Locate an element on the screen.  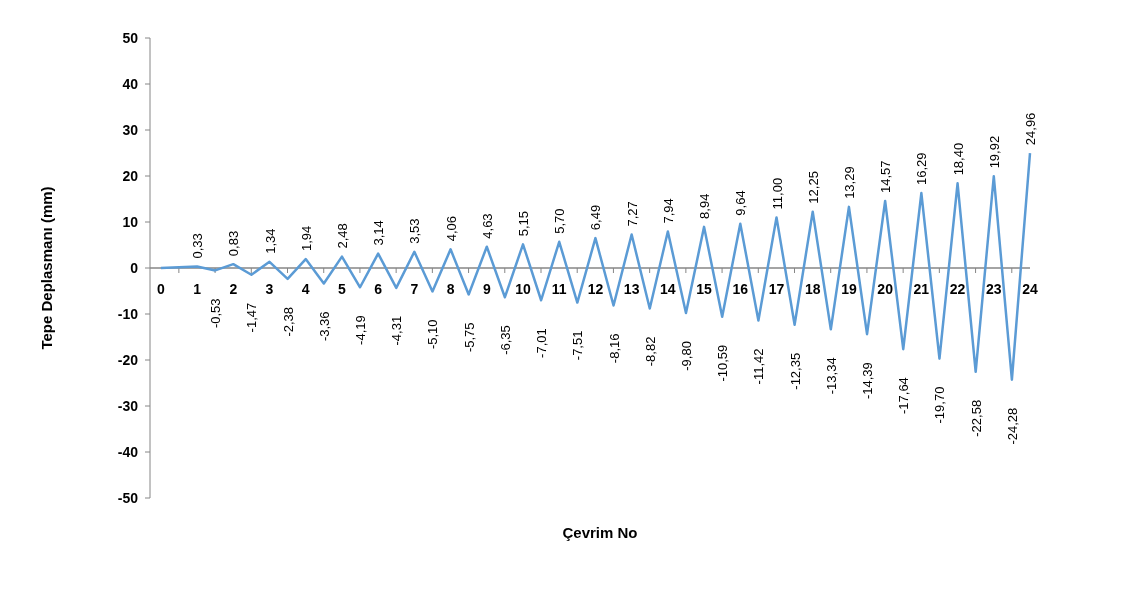
data-label: -6,35 is located at coordinates (505, 340).